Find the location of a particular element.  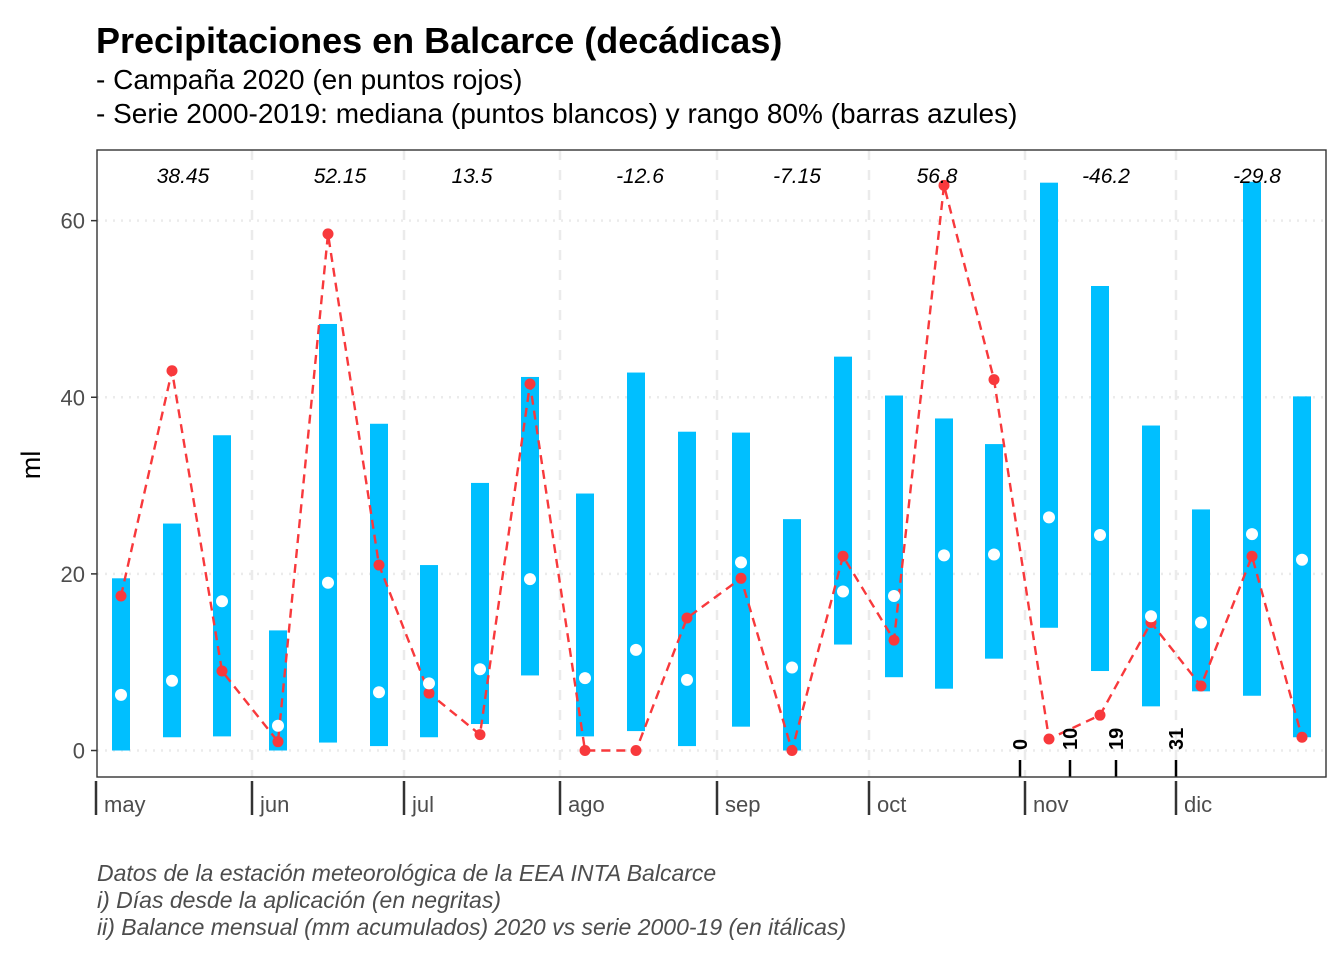

month-label: dic is located at coordinates (1198, 804).